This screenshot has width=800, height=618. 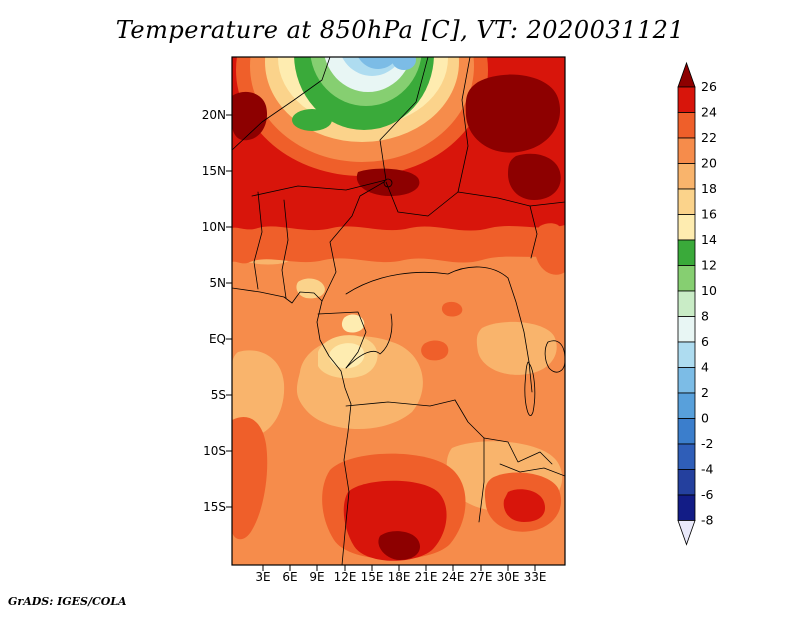 What do you see at coordinates (214, 171) in the screenshot?
I see `y-axis-label: 15N` at bounding box center [214, 171].